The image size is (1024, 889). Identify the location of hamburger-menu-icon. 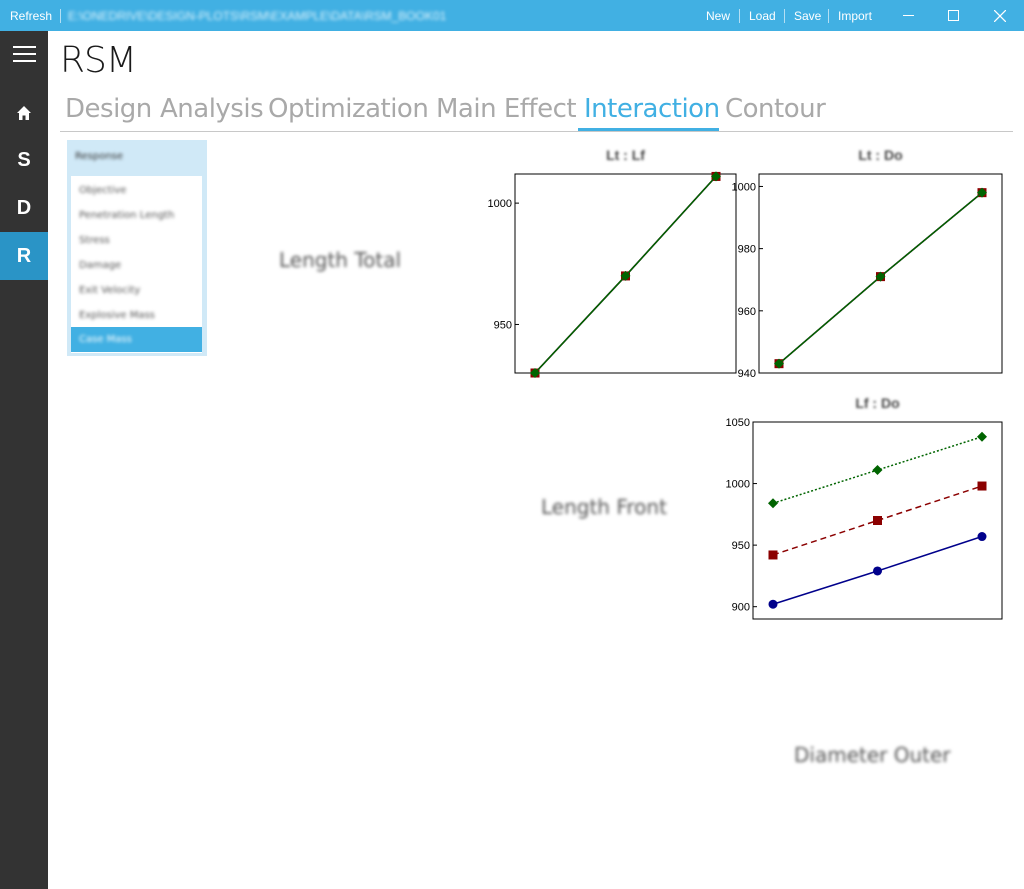
(24, 56).